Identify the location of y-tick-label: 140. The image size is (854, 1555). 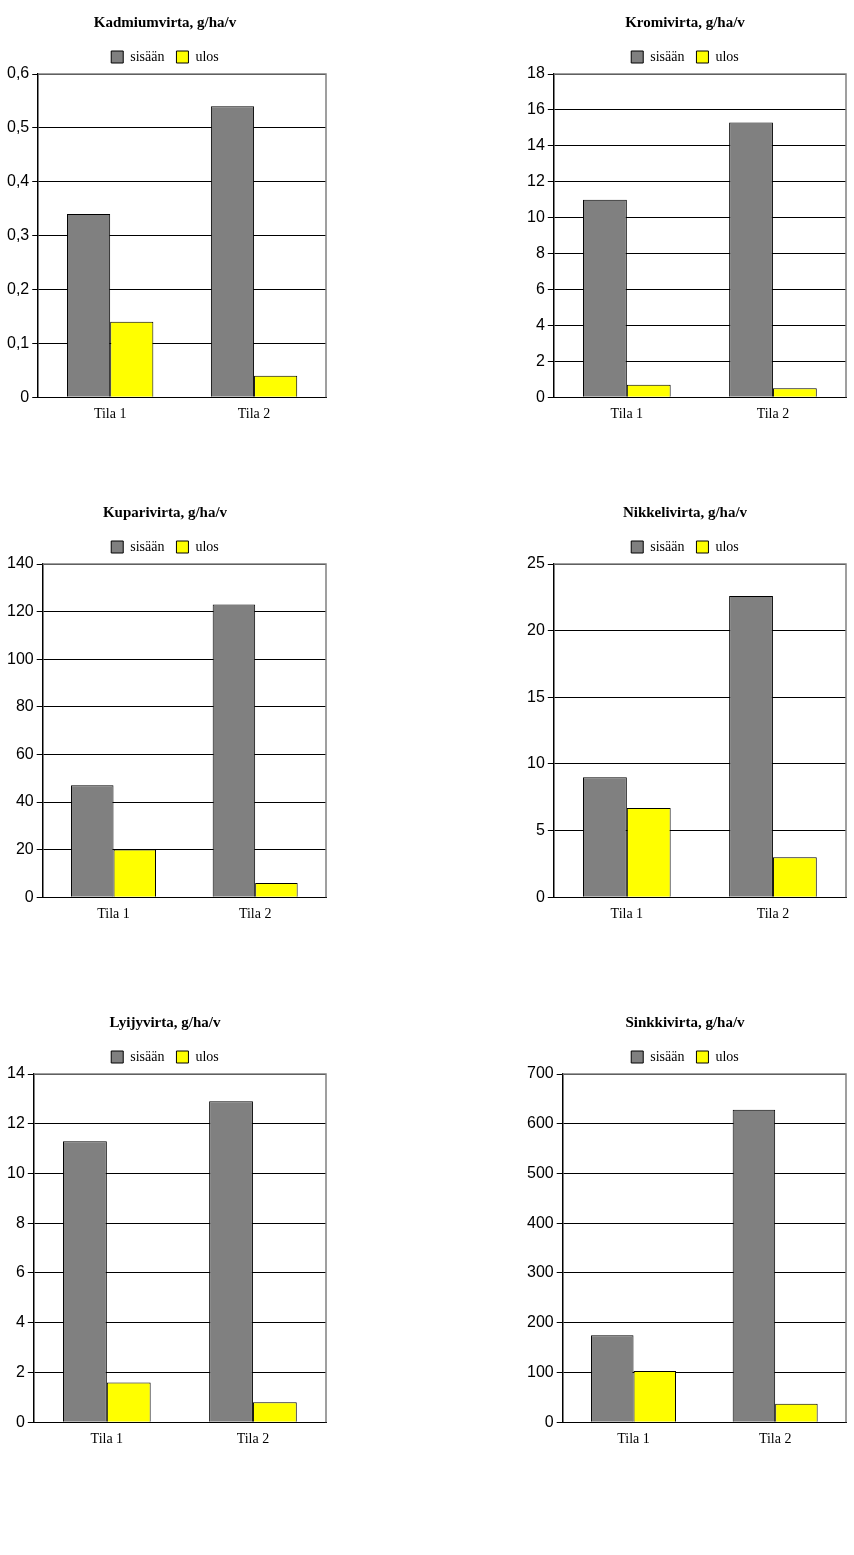
(20, 563).